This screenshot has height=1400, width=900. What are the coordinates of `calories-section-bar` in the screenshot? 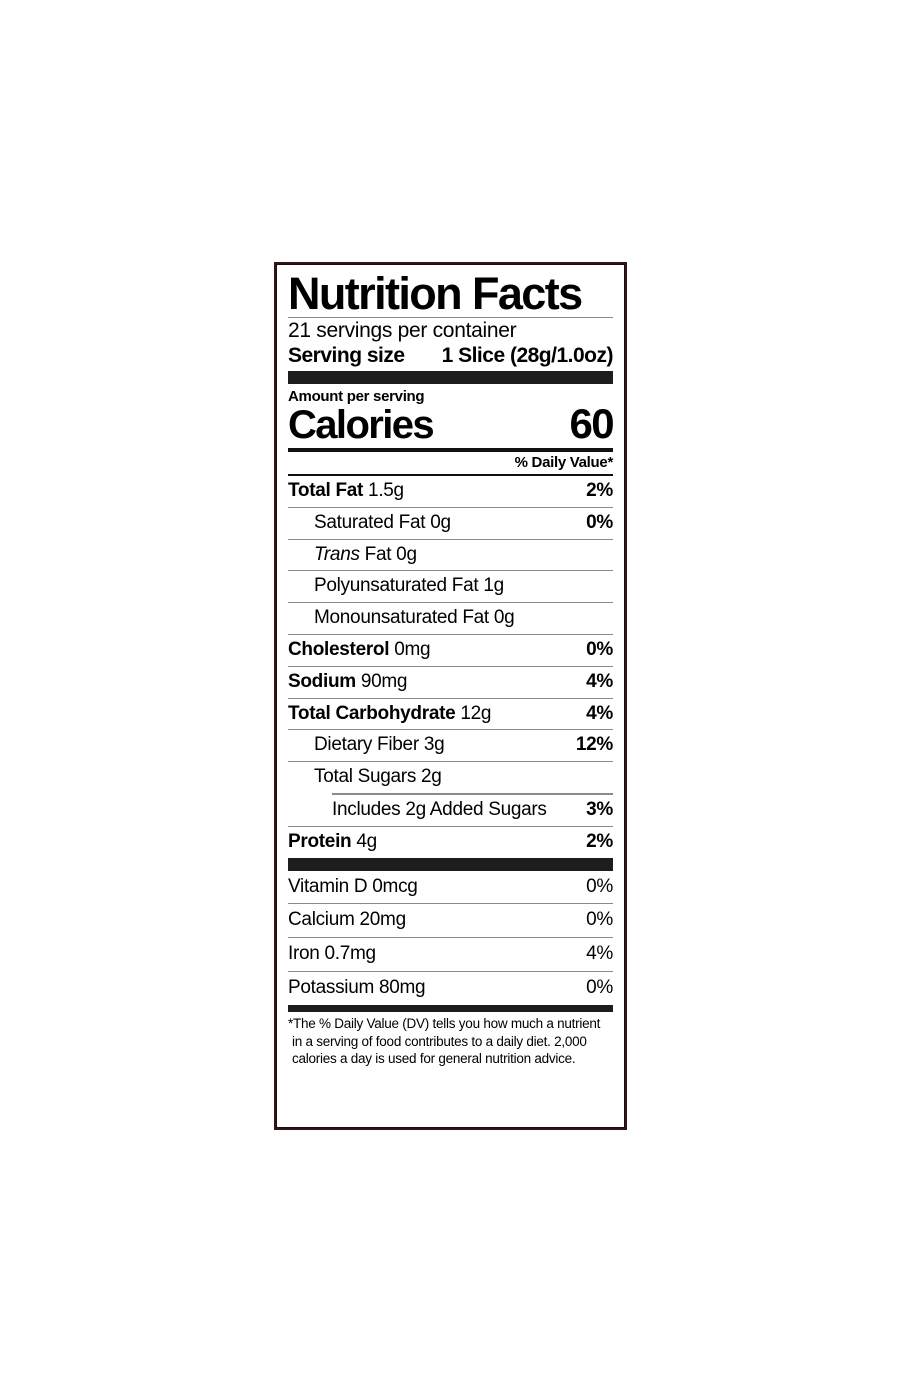 It's located at (450, 377).